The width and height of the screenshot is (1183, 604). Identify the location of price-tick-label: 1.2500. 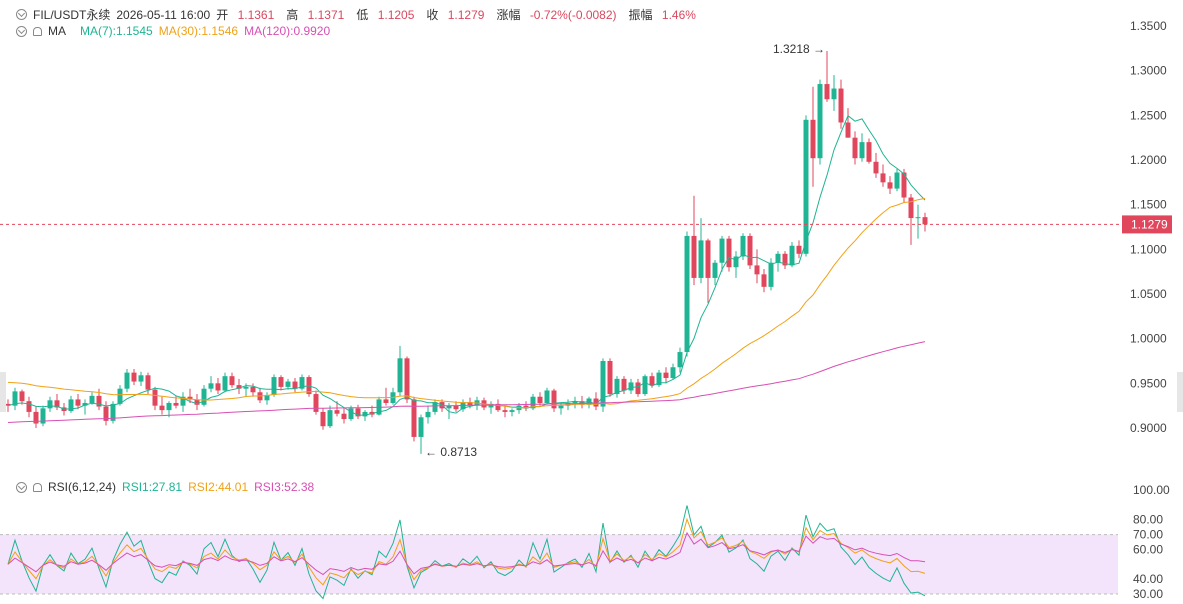
(1148, 115).